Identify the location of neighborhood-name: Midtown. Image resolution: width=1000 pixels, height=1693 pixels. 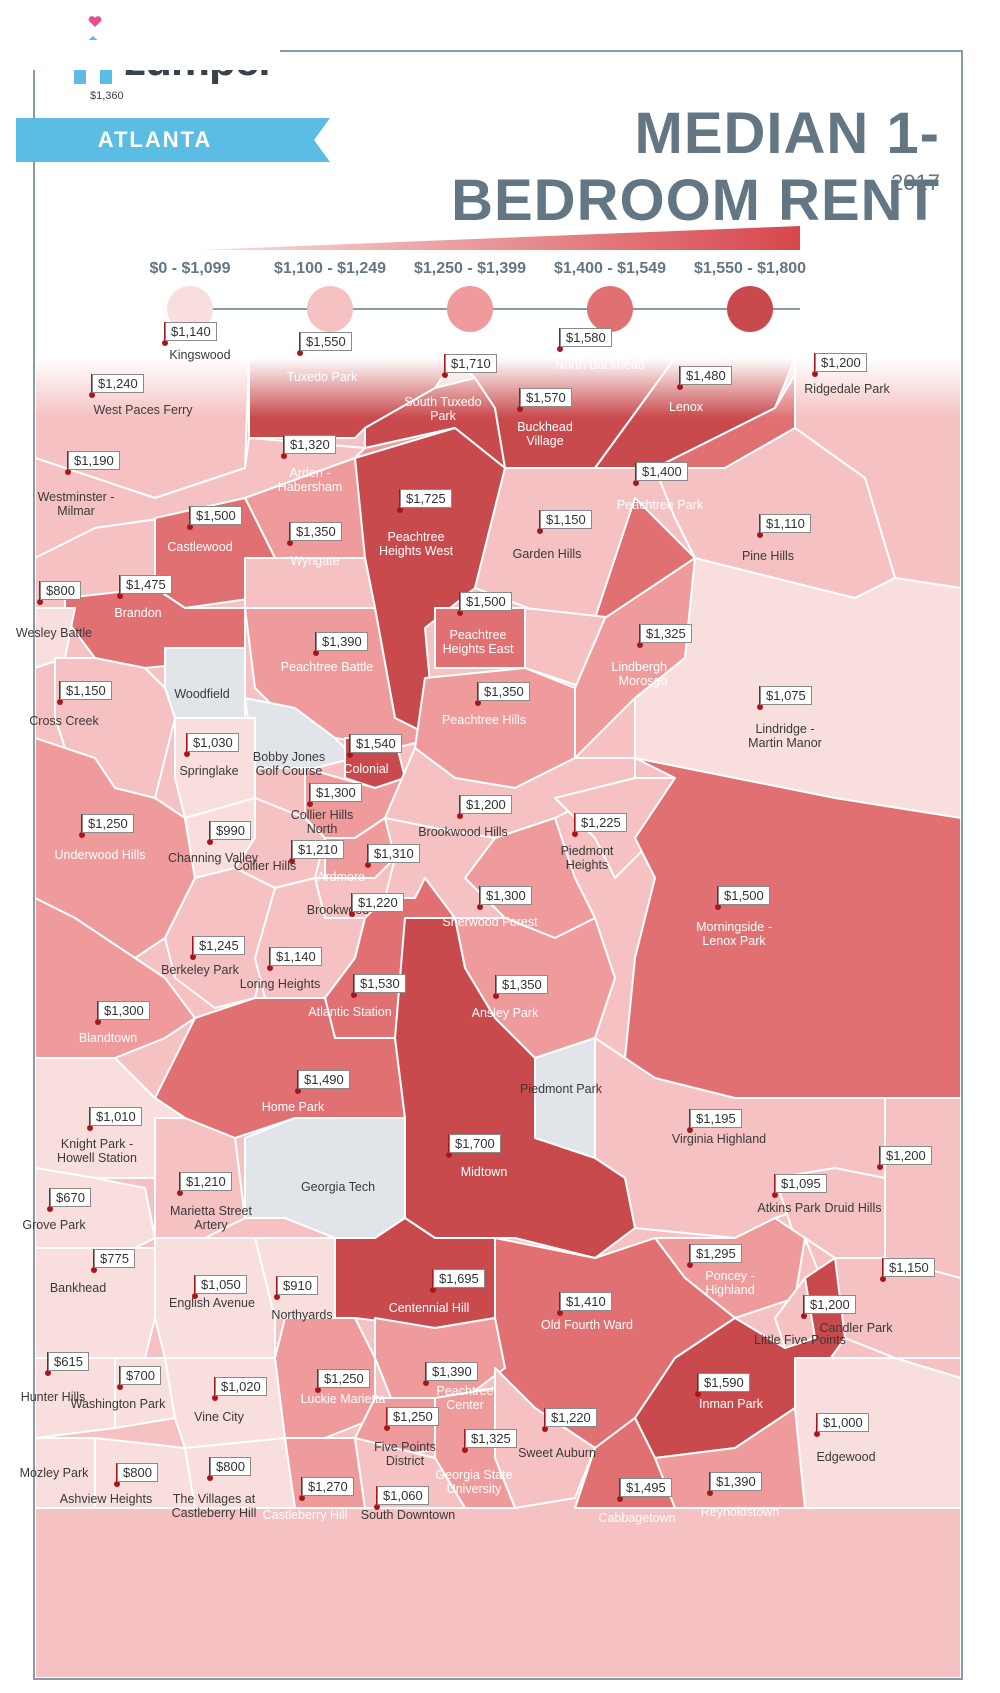
(484, 1172).